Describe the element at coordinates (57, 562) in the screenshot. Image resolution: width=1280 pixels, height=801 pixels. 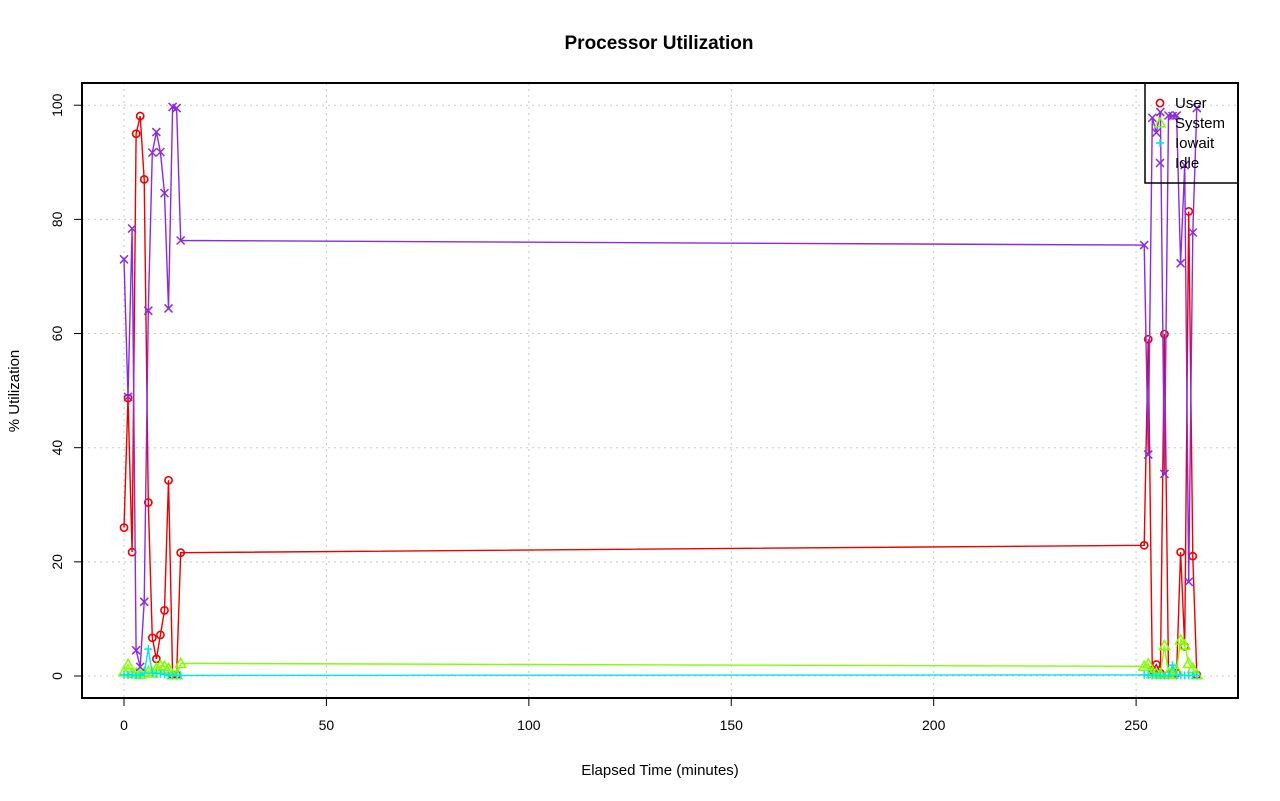
I see `y-tick-label: 20` at that location.